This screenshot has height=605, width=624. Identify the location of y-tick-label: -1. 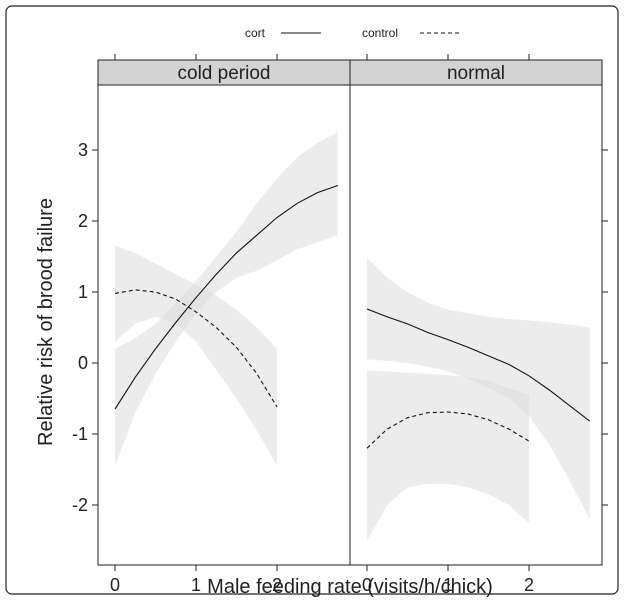
(80, 434).